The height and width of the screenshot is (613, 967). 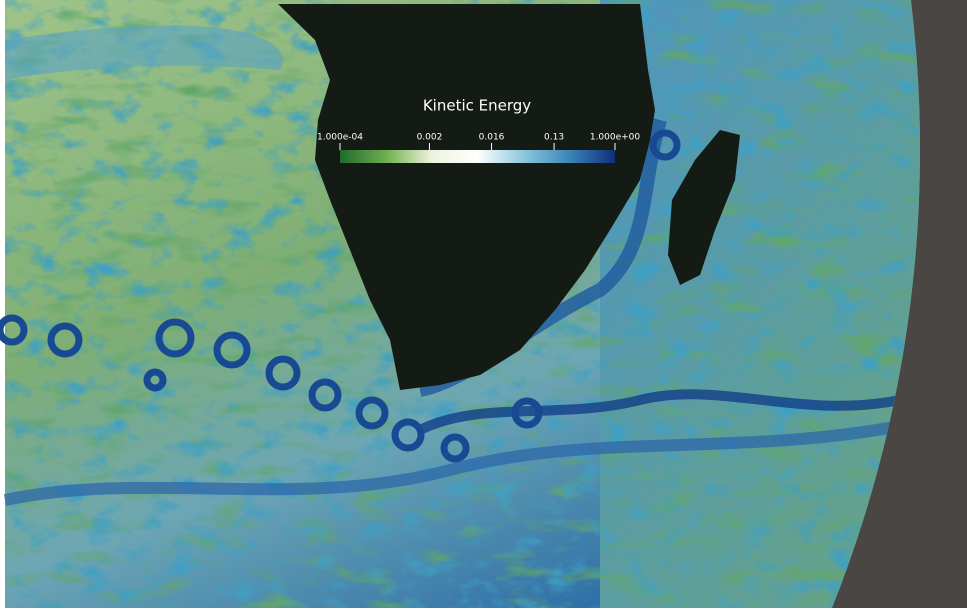 I want to click on madagascar, so click(x=704, y=207).